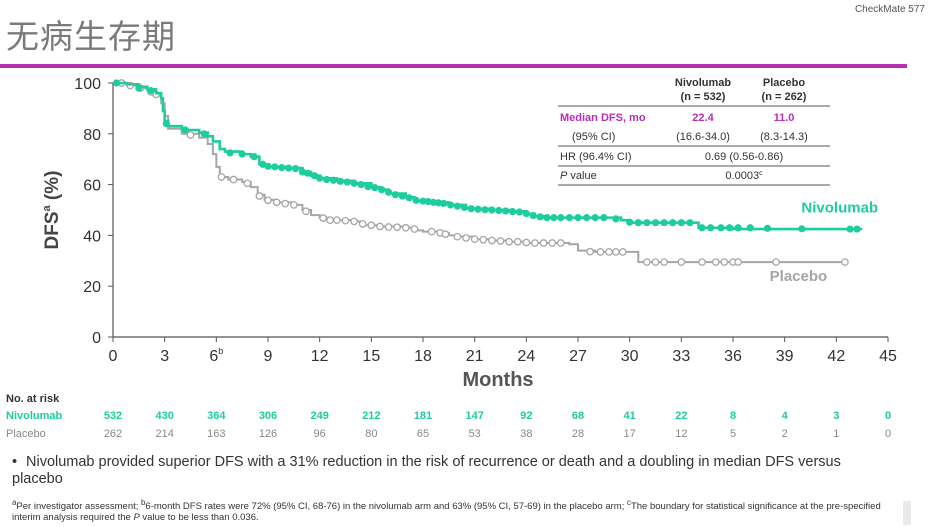 The height and width of the screenshot is (527, 931). I want to click on x-tick-label: 45, so click(888, 356).